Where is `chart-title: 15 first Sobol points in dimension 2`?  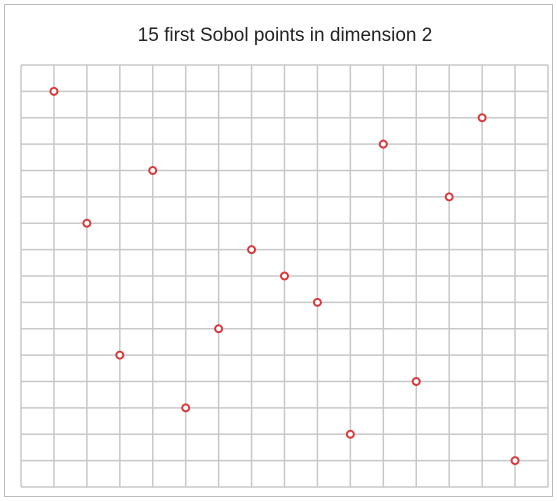
chart-title: 15 first Sobol points in dimension 2 is located at coordinates (285, 35).